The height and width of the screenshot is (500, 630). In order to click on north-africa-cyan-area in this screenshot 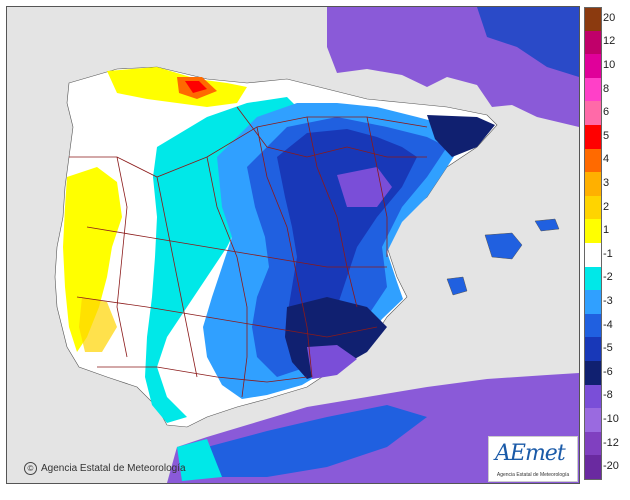, I will do `click(199, 460)`.